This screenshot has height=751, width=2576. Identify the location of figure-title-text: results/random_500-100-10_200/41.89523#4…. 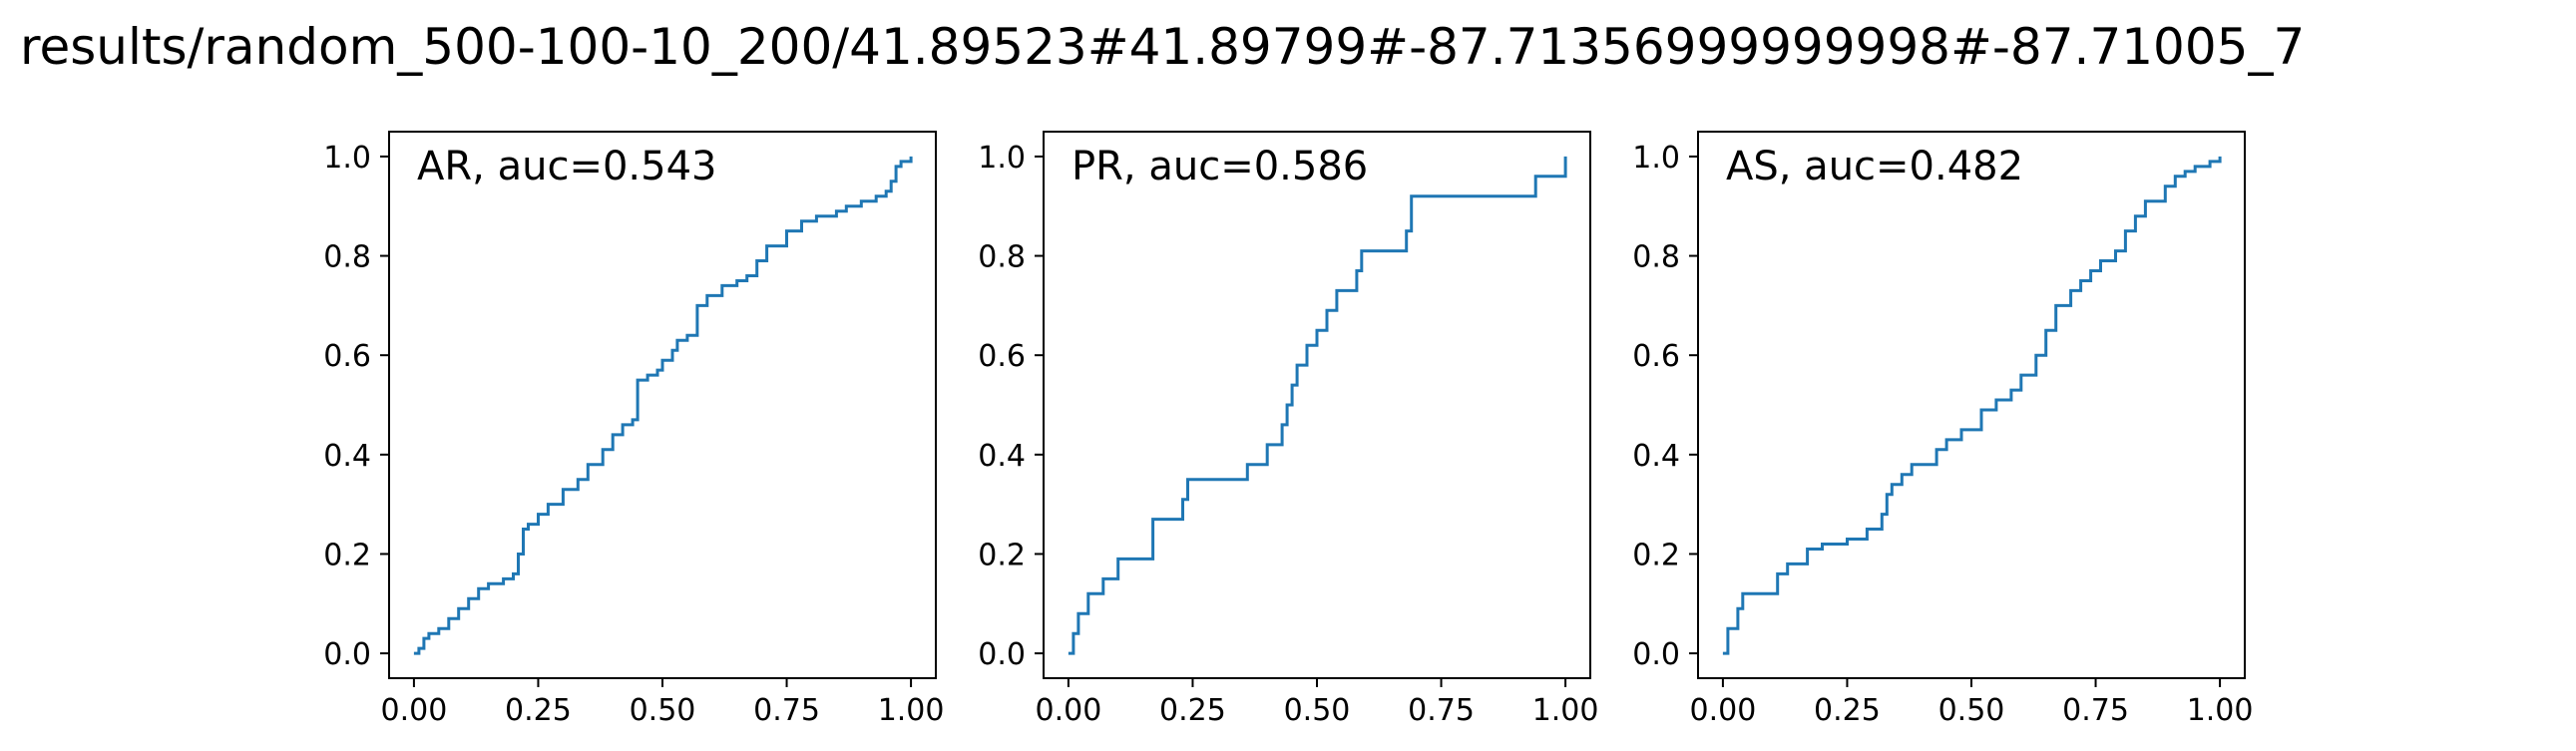
(1163, 47).